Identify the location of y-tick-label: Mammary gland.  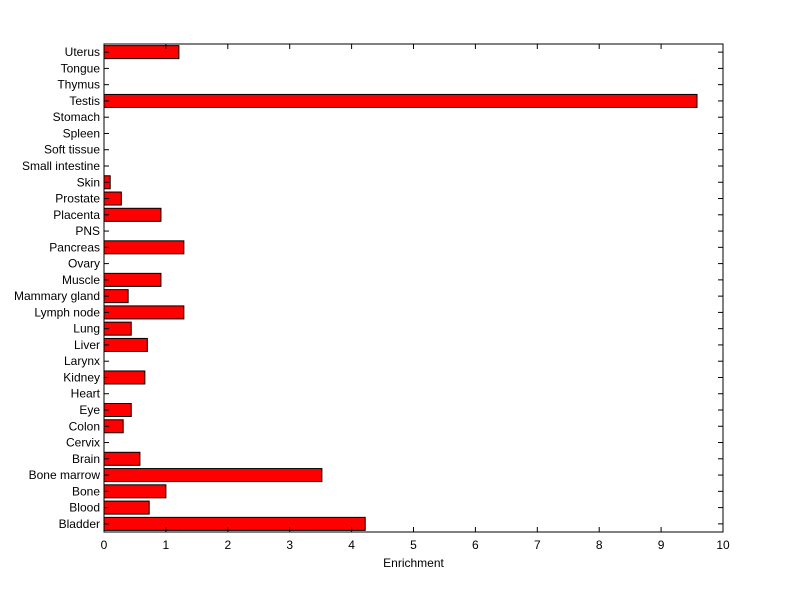
(57, 296).